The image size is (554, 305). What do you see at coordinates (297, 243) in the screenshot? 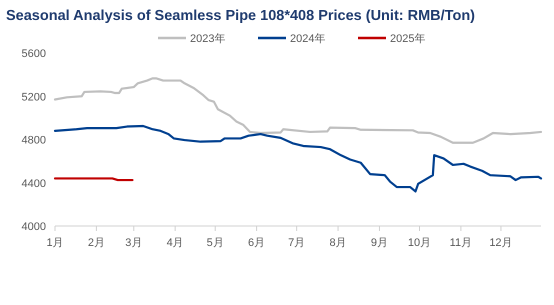
I see `x-tick-label: 7月` at bounding box center [297, 243].